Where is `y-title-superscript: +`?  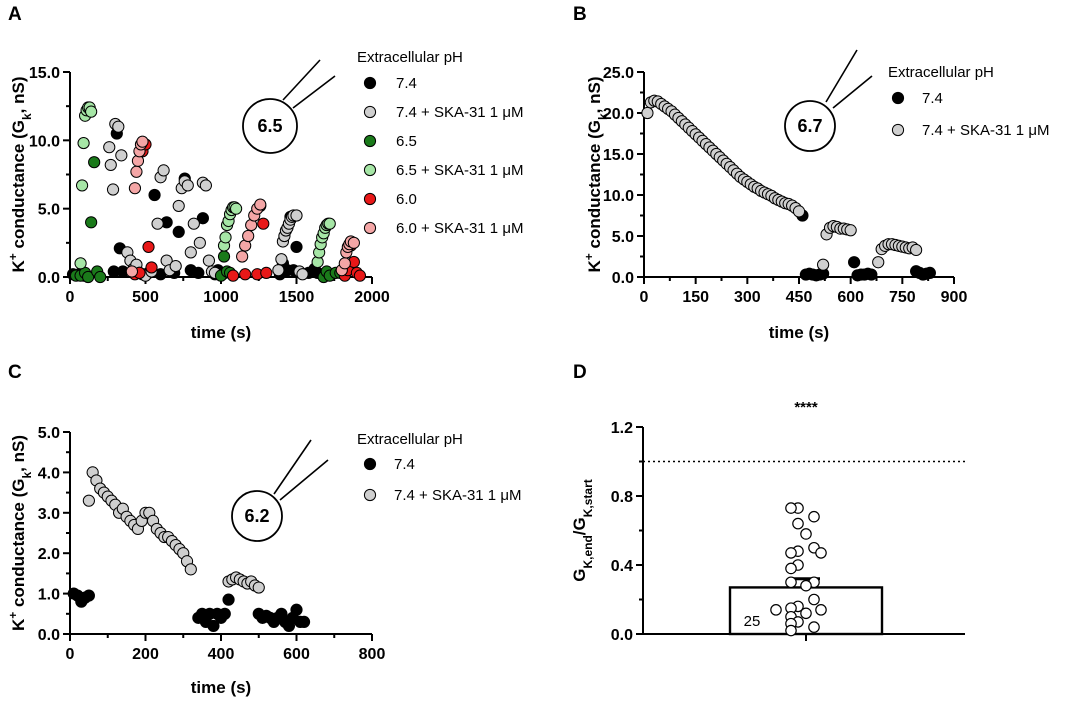
y-title-superscript: + is located at coordinates (589, 256).